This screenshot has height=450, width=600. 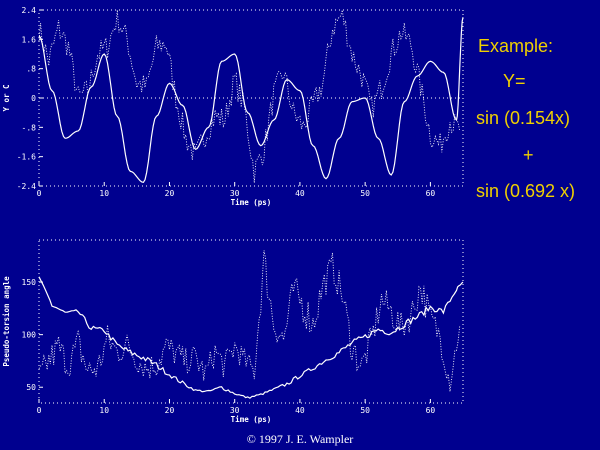 What do you see at coordinates (365, 410) in the screenshot?
I see `bottom-x-tick-label: 50` at bounding box center [365, 410].